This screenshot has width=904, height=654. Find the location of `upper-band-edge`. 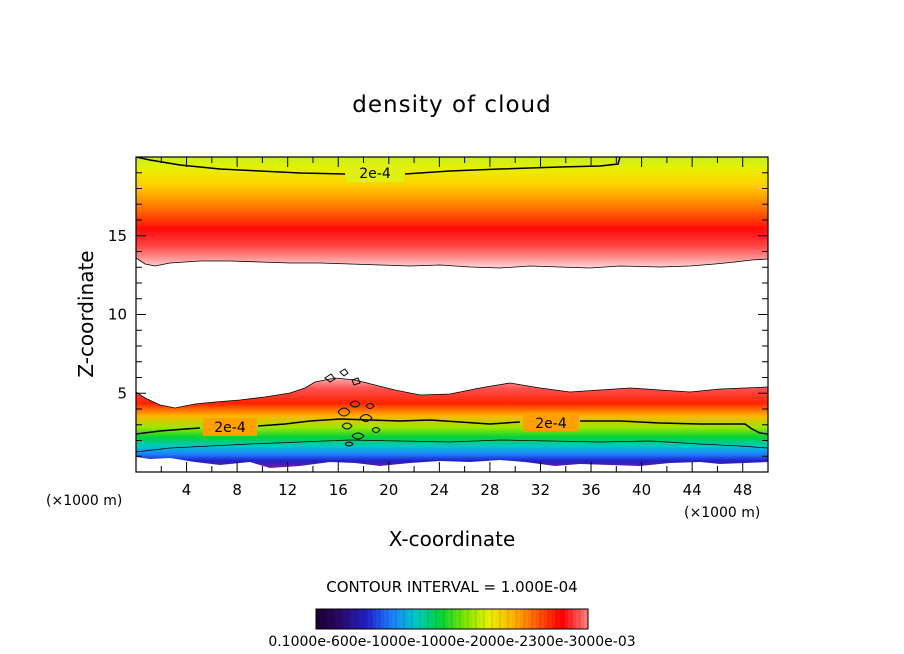

upper-band-edge is located at coordinates (452, 263).